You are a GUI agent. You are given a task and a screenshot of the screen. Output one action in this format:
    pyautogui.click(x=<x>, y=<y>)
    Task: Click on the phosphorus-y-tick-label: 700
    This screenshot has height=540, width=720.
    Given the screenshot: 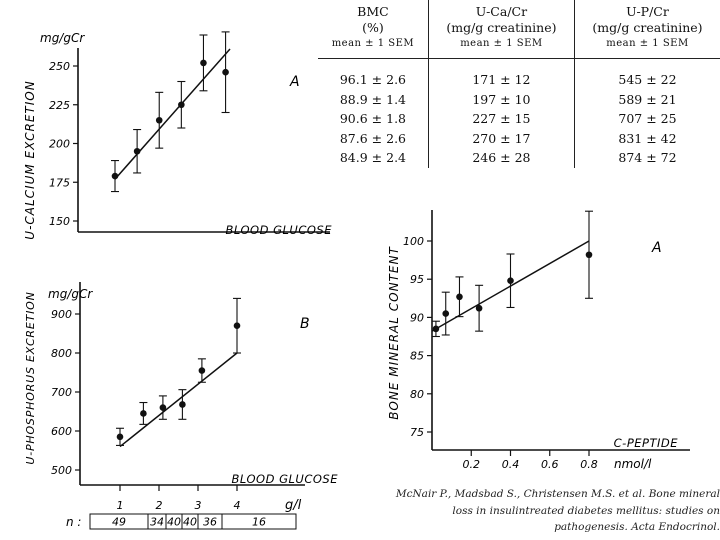 What is the action you would take?
    pyautogui.click(x=61, y=392)
    